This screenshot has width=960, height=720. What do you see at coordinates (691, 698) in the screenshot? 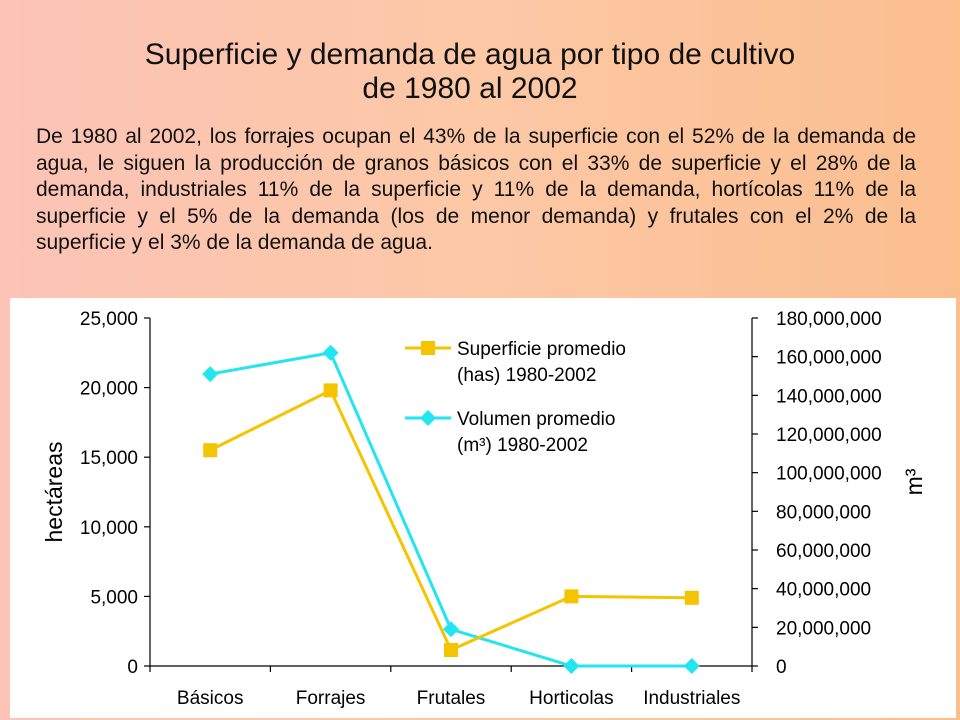
I see `x-tick-label: Industriales` at bounding box center [691, 698].